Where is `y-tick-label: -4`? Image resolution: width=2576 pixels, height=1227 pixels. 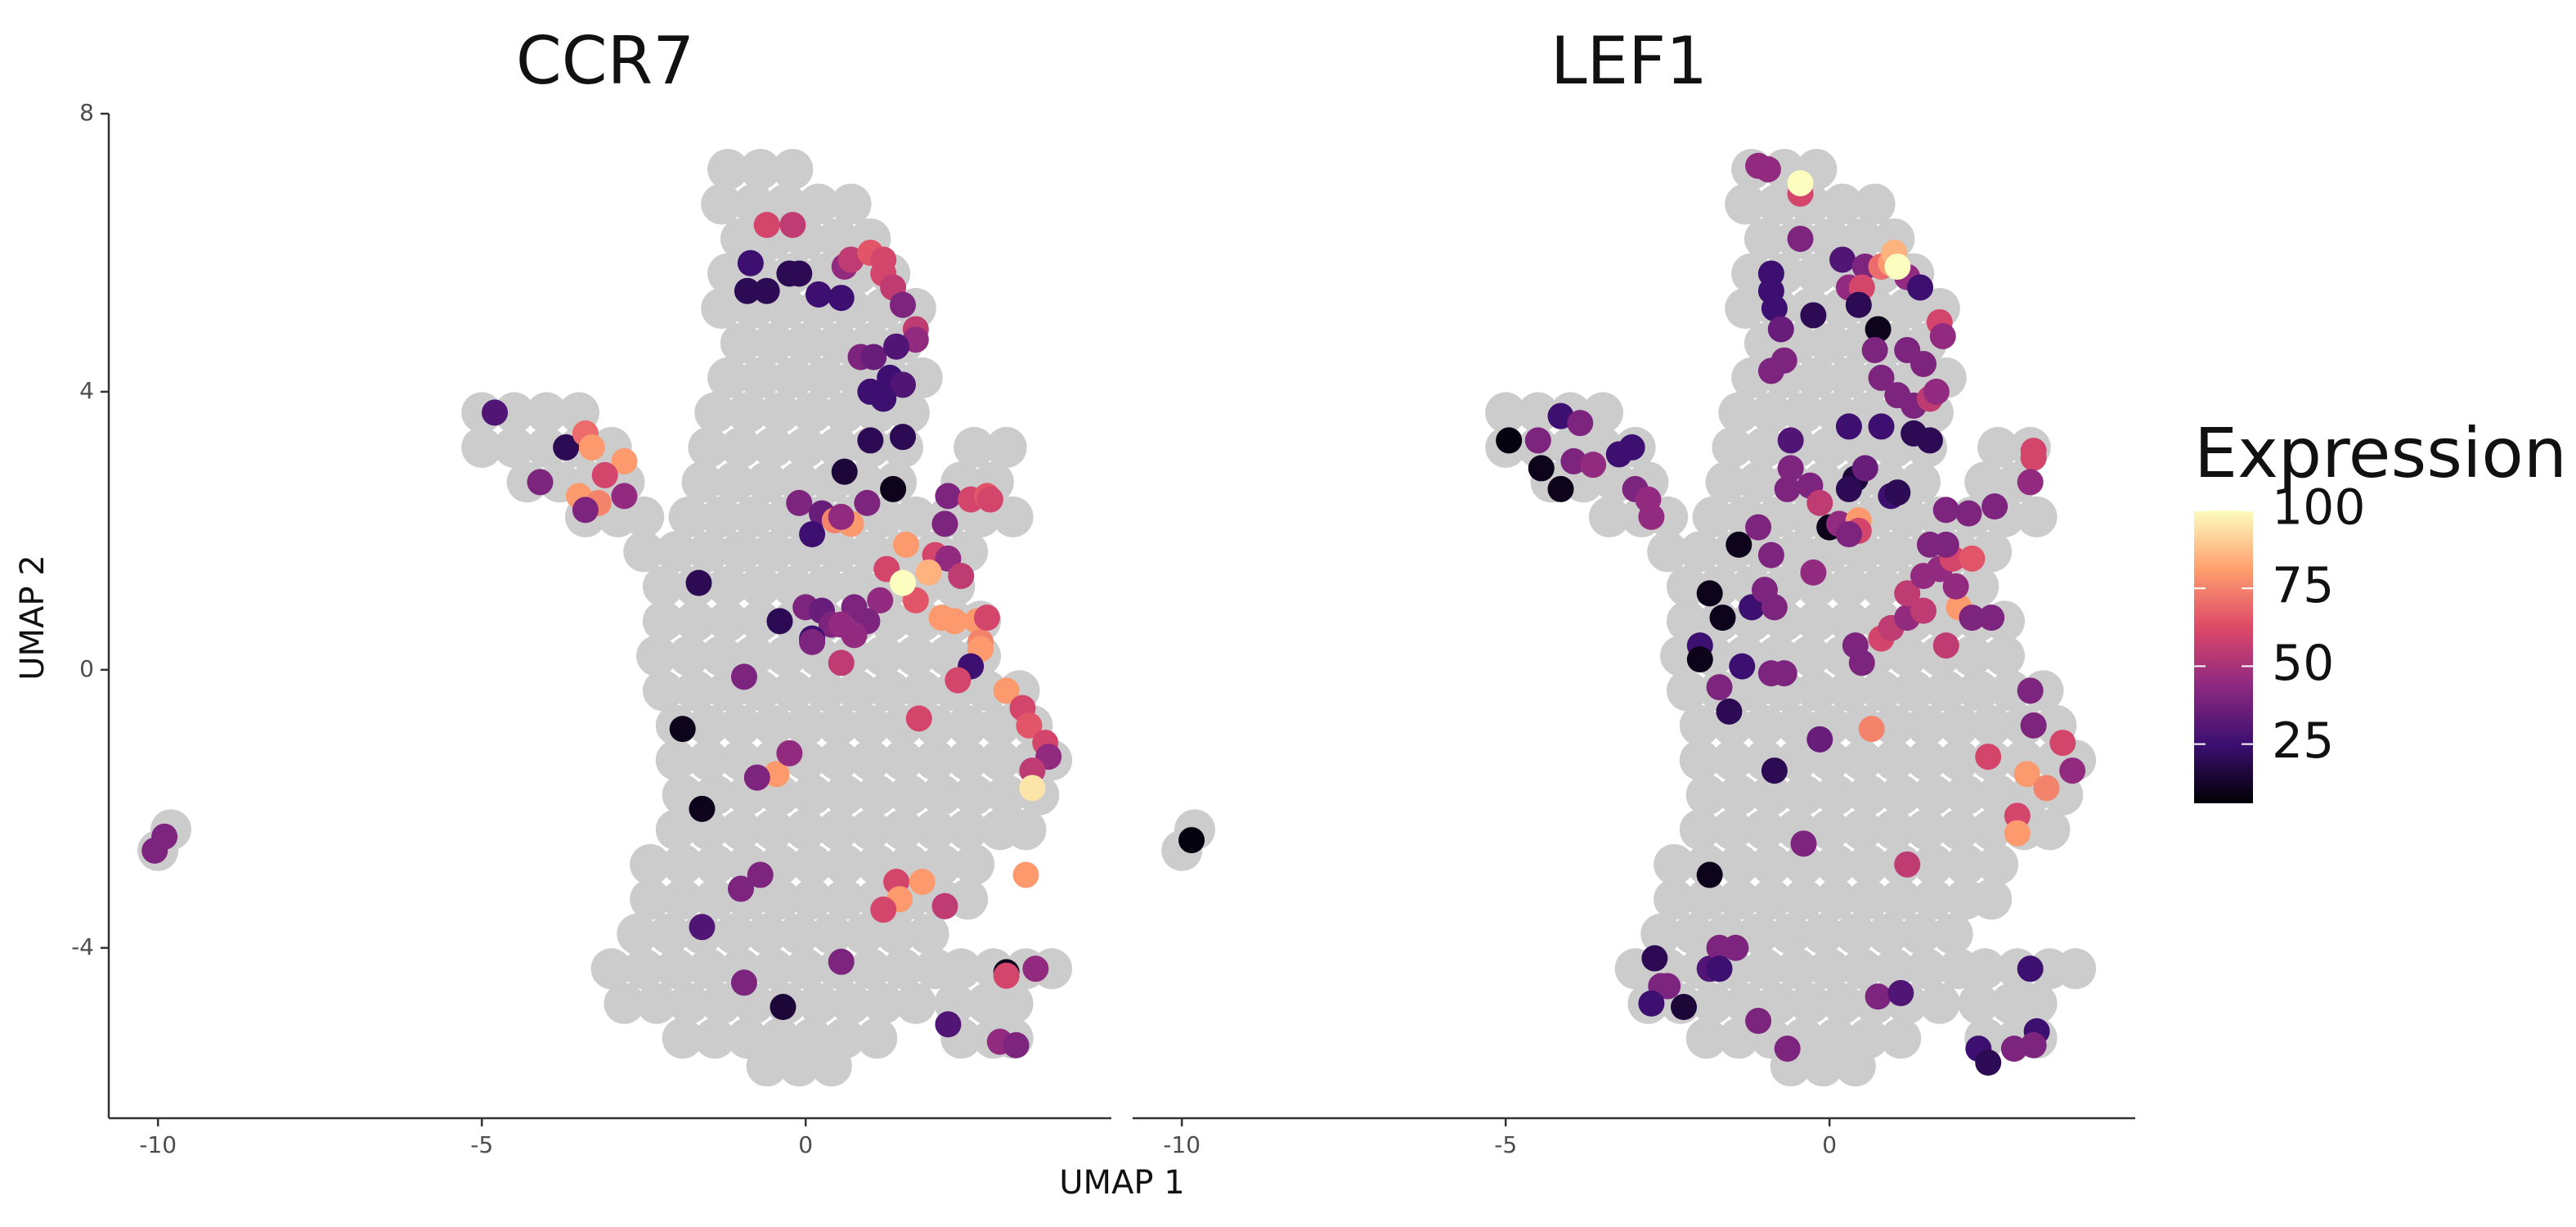 y-tick-label: -4 is located at coordinates (83, 946).